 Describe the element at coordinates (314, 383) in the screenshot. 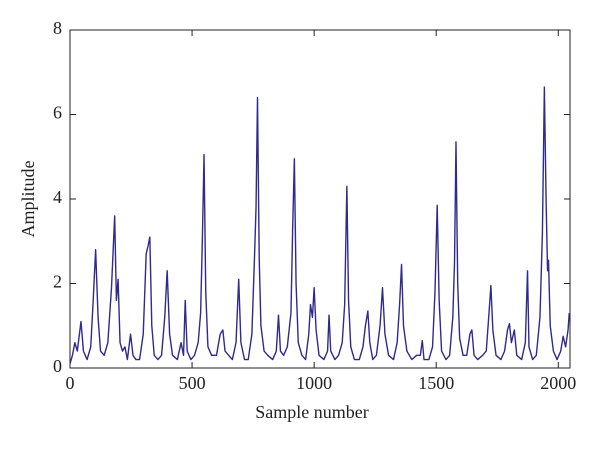

I see `x-tick-label: 1000` at that location.